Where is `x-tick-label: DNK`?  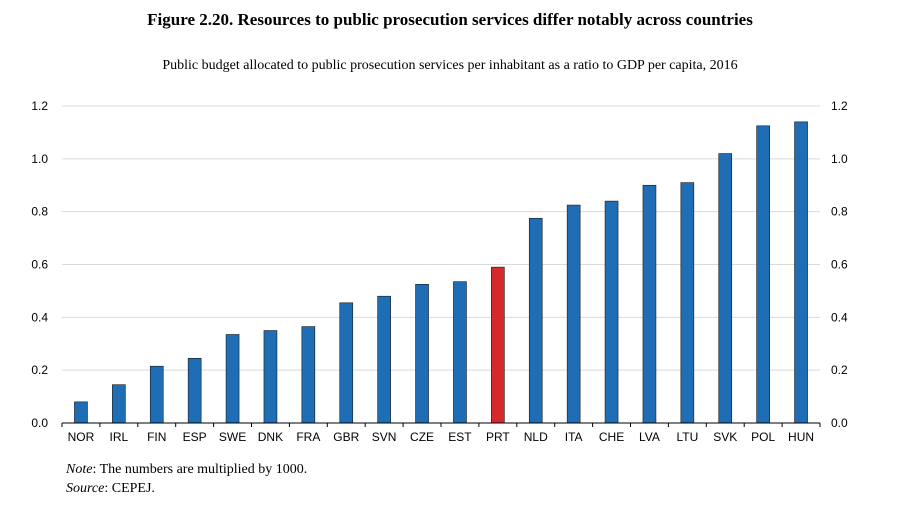 x-tick-label: DNK is located at coordinates (270, 437).